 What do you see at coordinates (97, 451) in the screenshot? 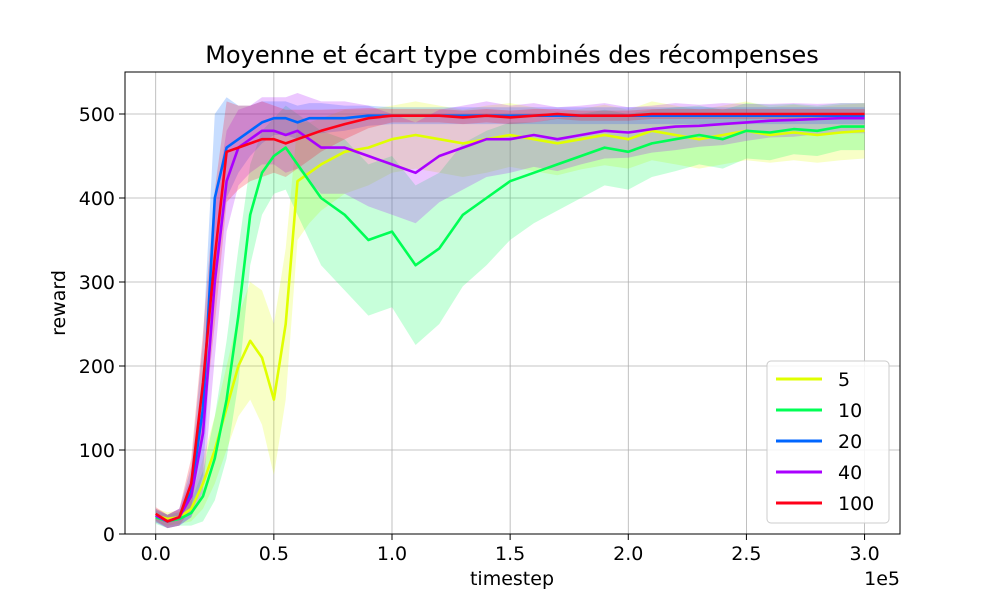
I see `y-tick-label: 100` at bounding box center [97, 451].